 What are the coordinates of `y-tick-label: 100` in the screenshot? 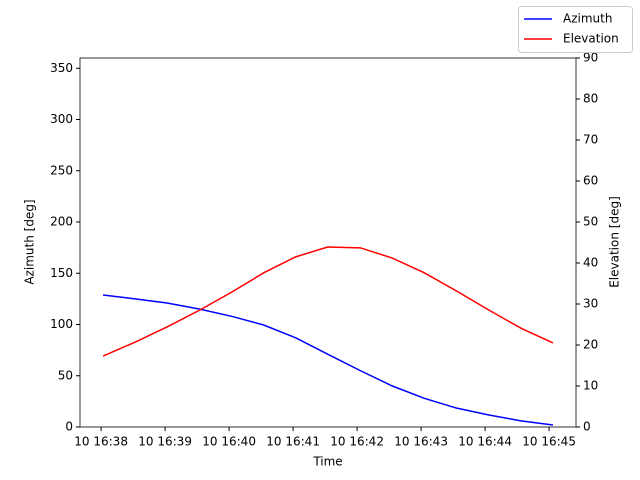 It's located at (61, 324).